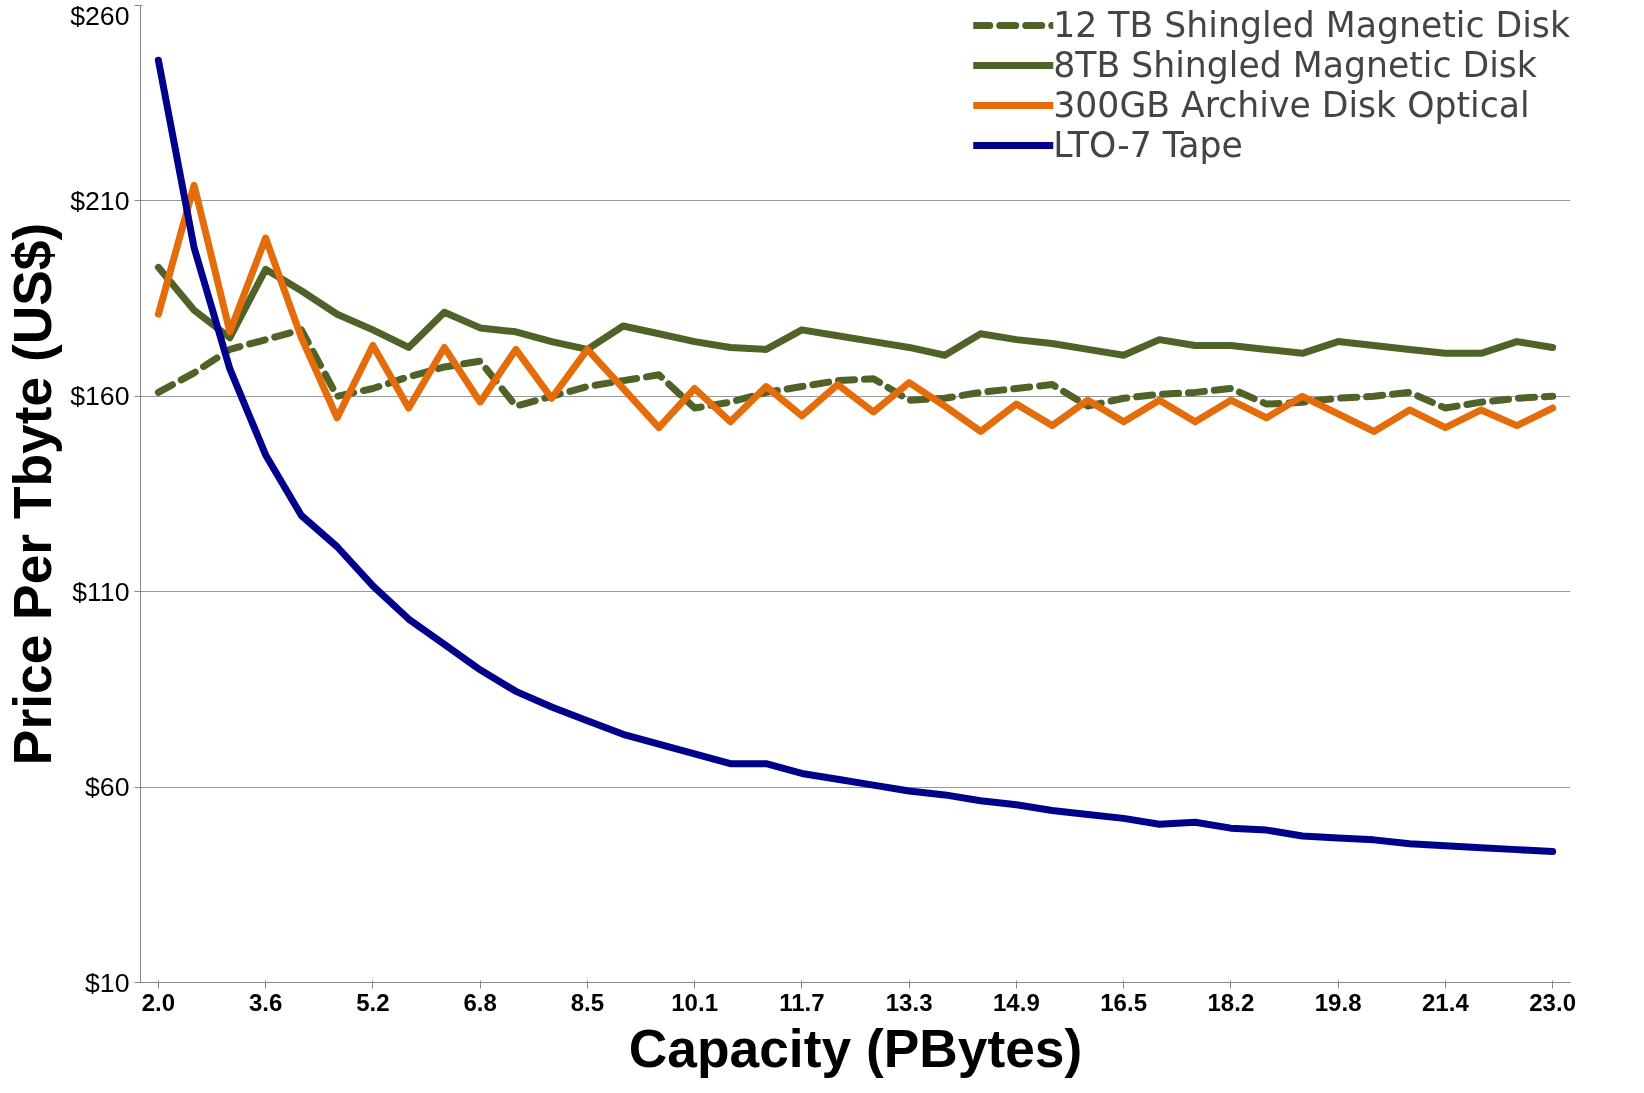  Describe the element at coordinates (107, 982) in the screenshot. I see `y-tick-label: $10` at that location.